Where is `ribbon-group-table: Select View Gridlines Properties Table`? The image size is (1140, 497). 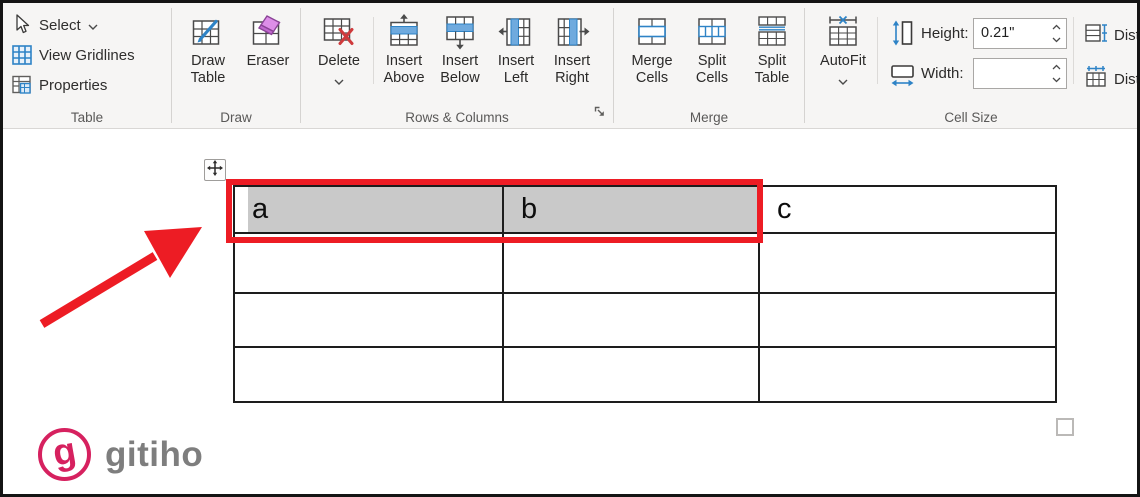
ribbon-group-table: Select View Gridlines Properties Table is located at coordinates (87, 65).